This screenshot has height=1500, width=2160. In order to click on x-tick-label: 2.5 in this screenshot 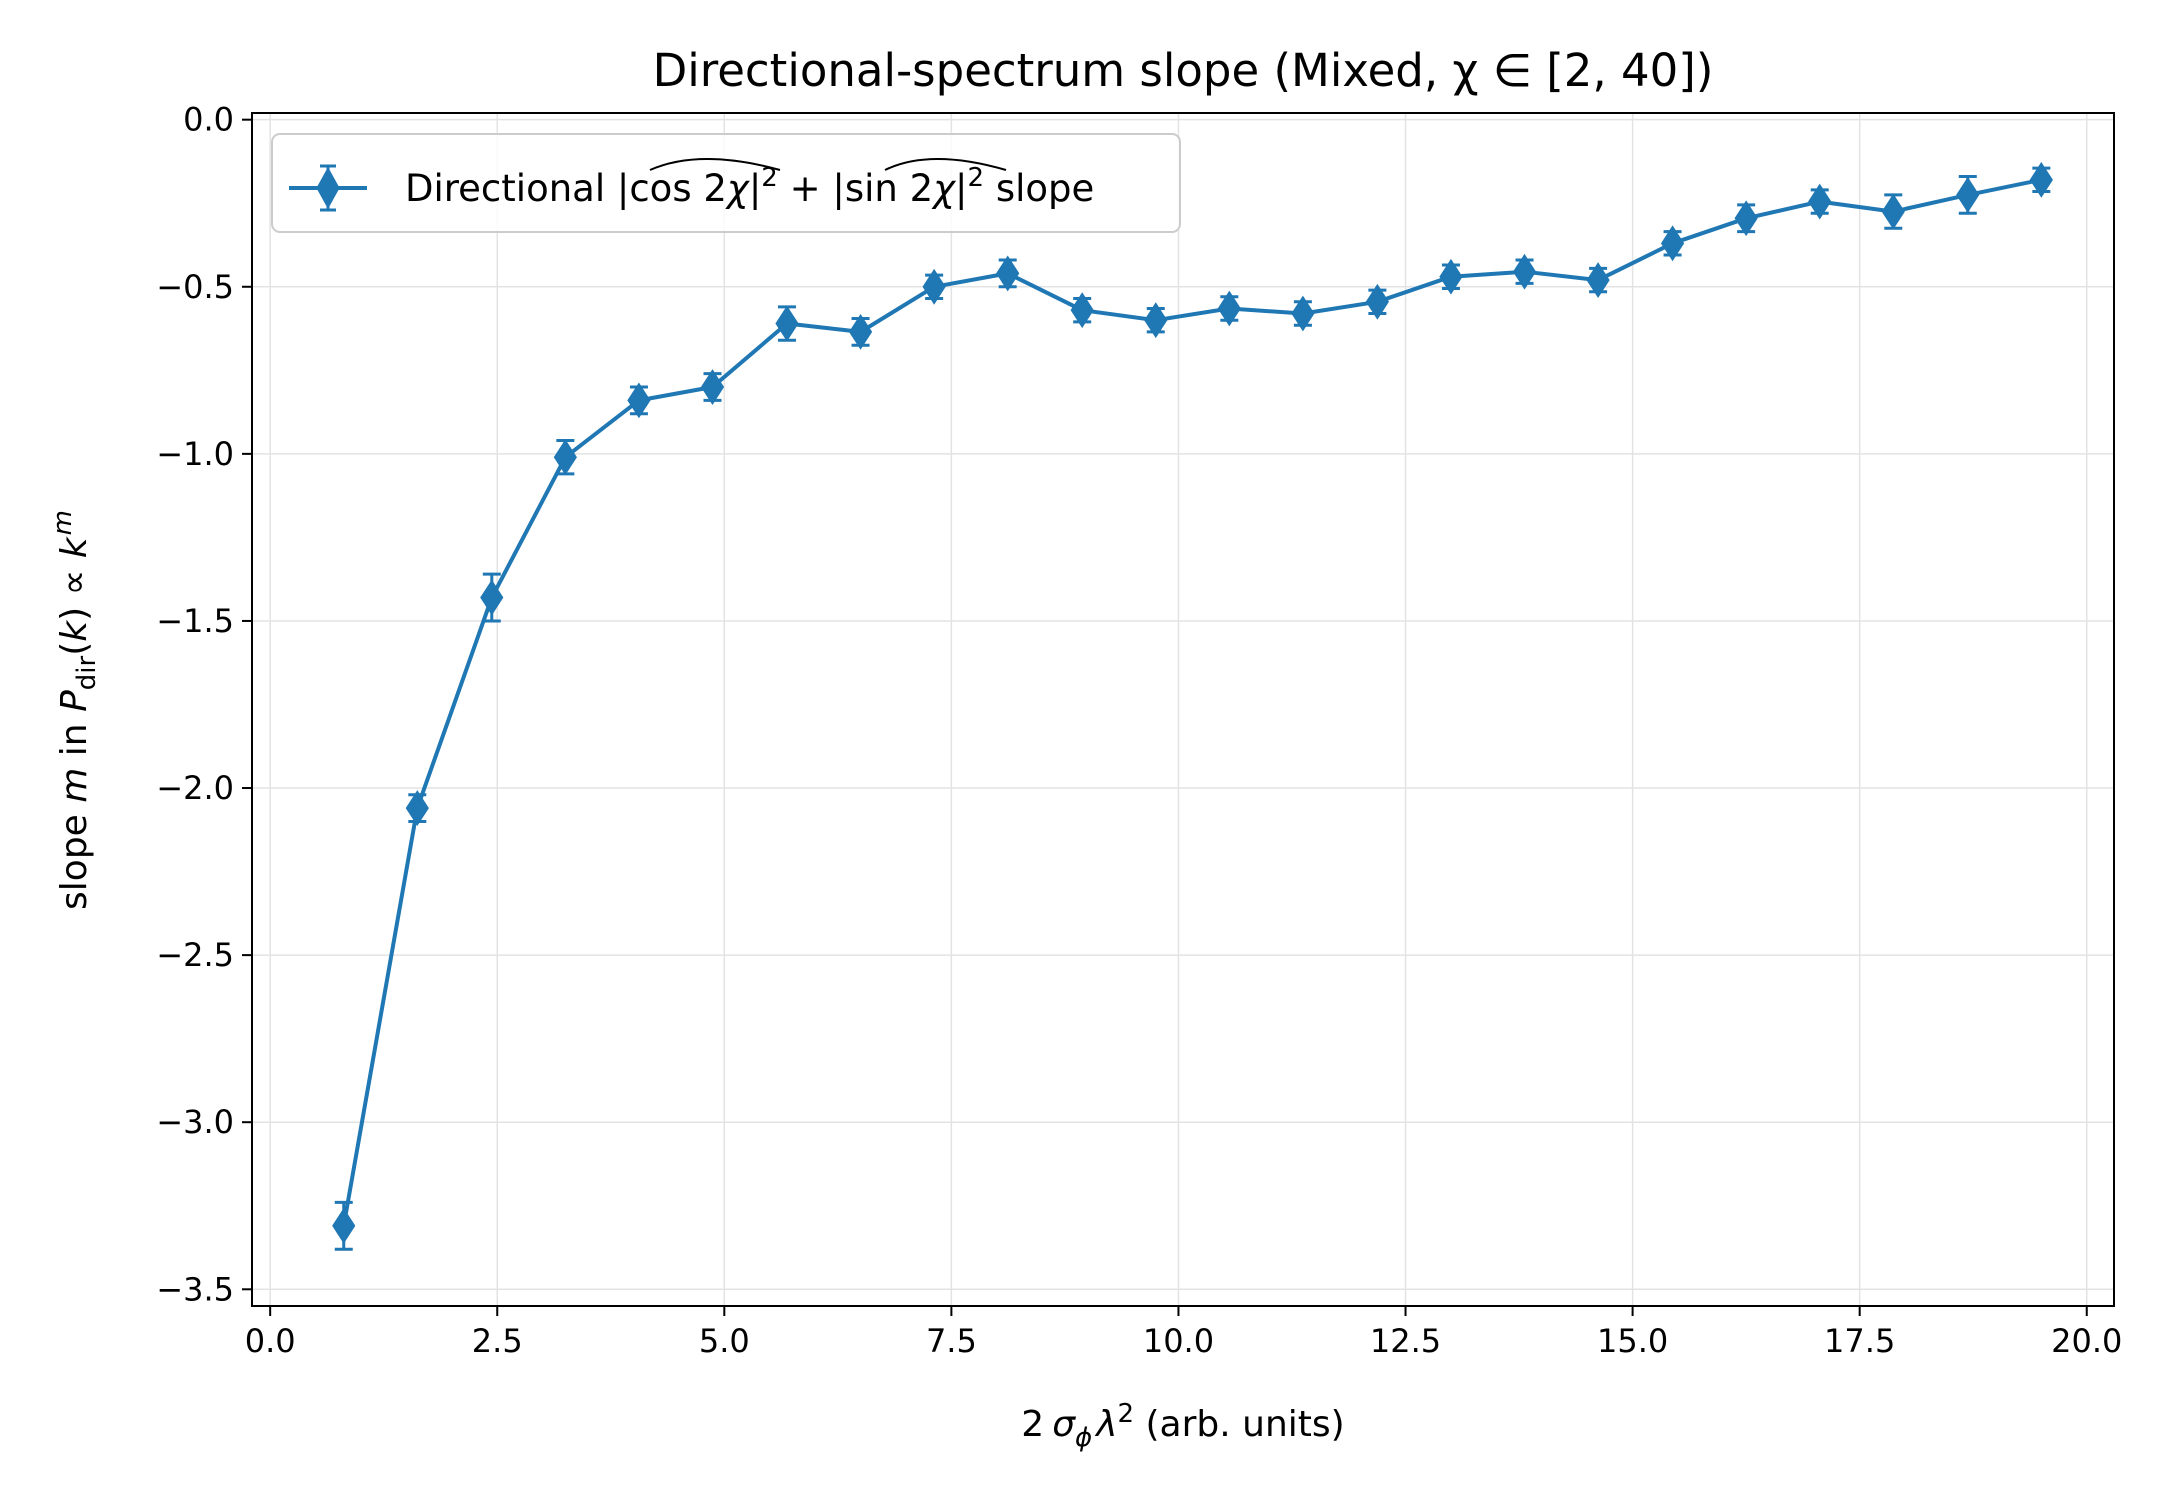, I will do `click(497, 1341)`.